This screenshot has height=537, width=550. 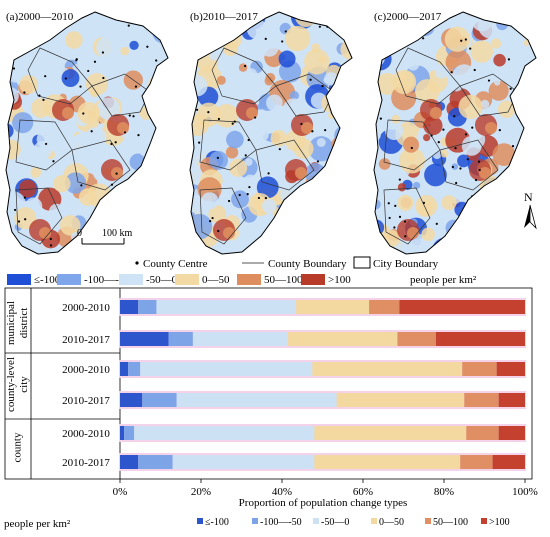 What do you see at coordinates (24, 384) in the screenshot?
I see `group-label: city` at bounding box center [24, 384].